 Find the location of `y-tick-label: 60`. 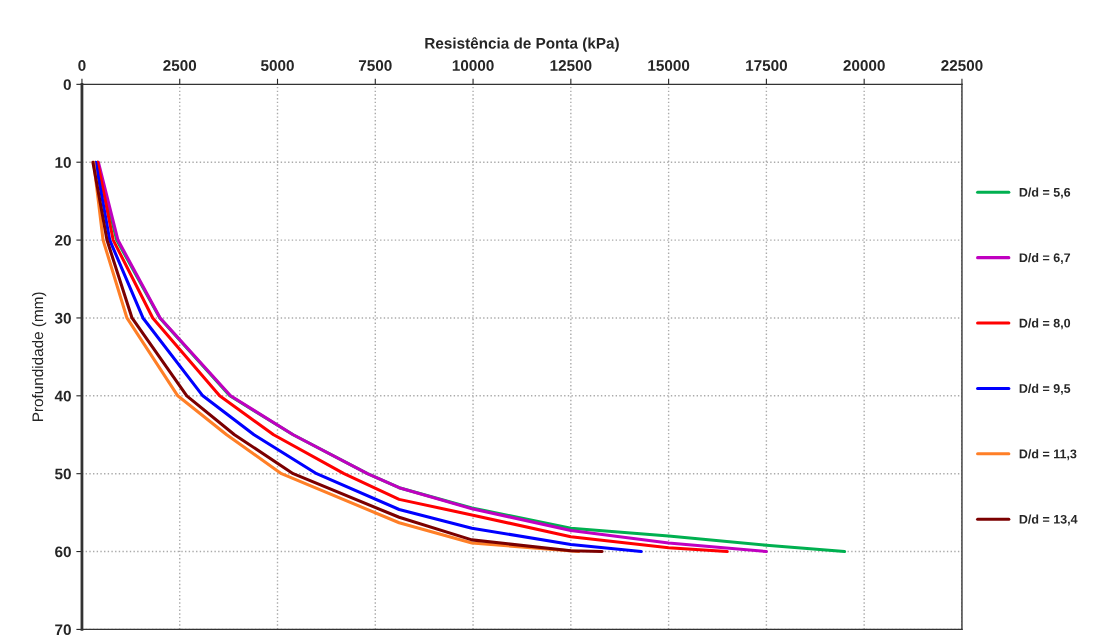

y-tick-label: 60 is located at coordinates (63, 552).